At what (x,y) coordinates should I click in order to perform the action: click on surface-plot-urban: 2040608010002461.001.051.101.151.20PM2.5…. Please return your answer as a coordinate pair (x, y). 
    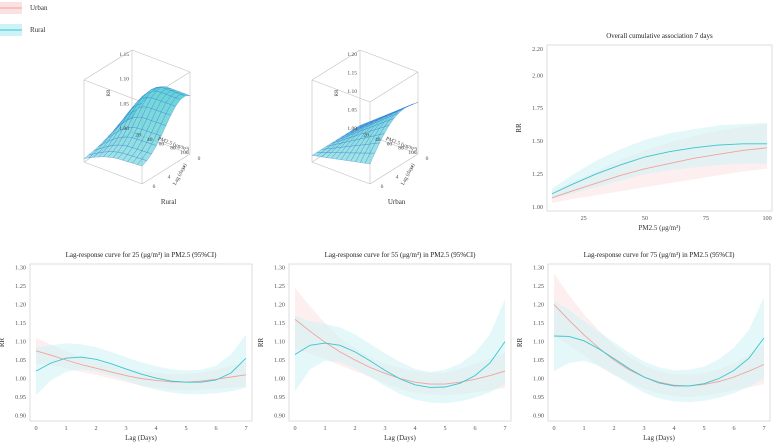
    Looking at the image, I should click on (370, 127).